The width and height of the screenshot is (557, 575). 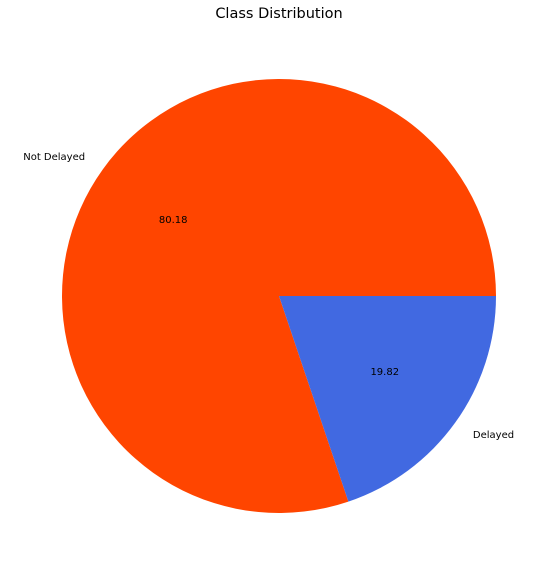 I want to click on slice-percent-delayed: 19.82, so click(x=384, y=372).